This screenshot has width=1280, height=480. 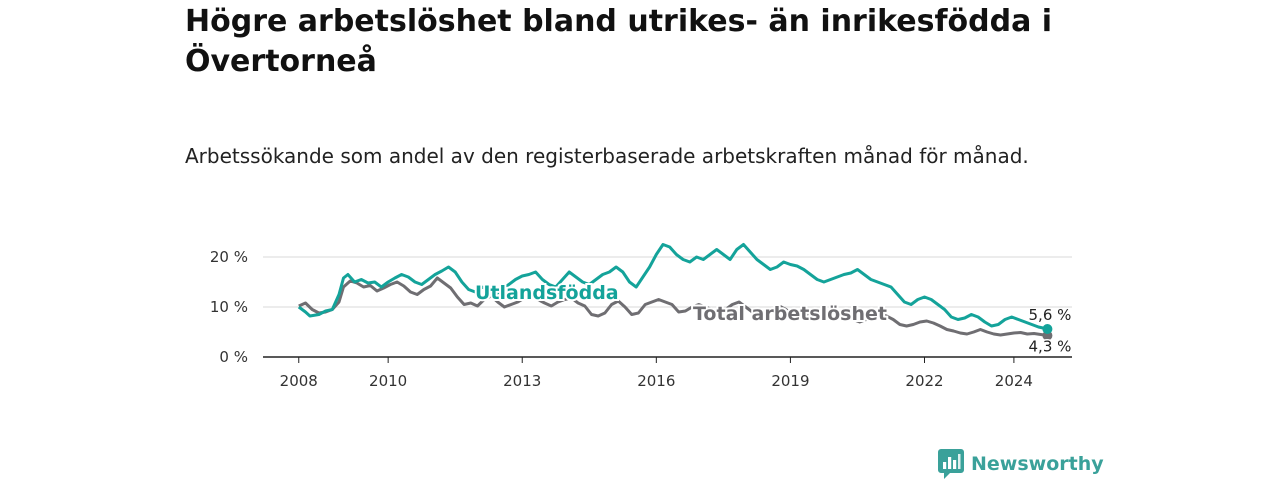 I want to click on series-line-total, so click(x=673, y=306).